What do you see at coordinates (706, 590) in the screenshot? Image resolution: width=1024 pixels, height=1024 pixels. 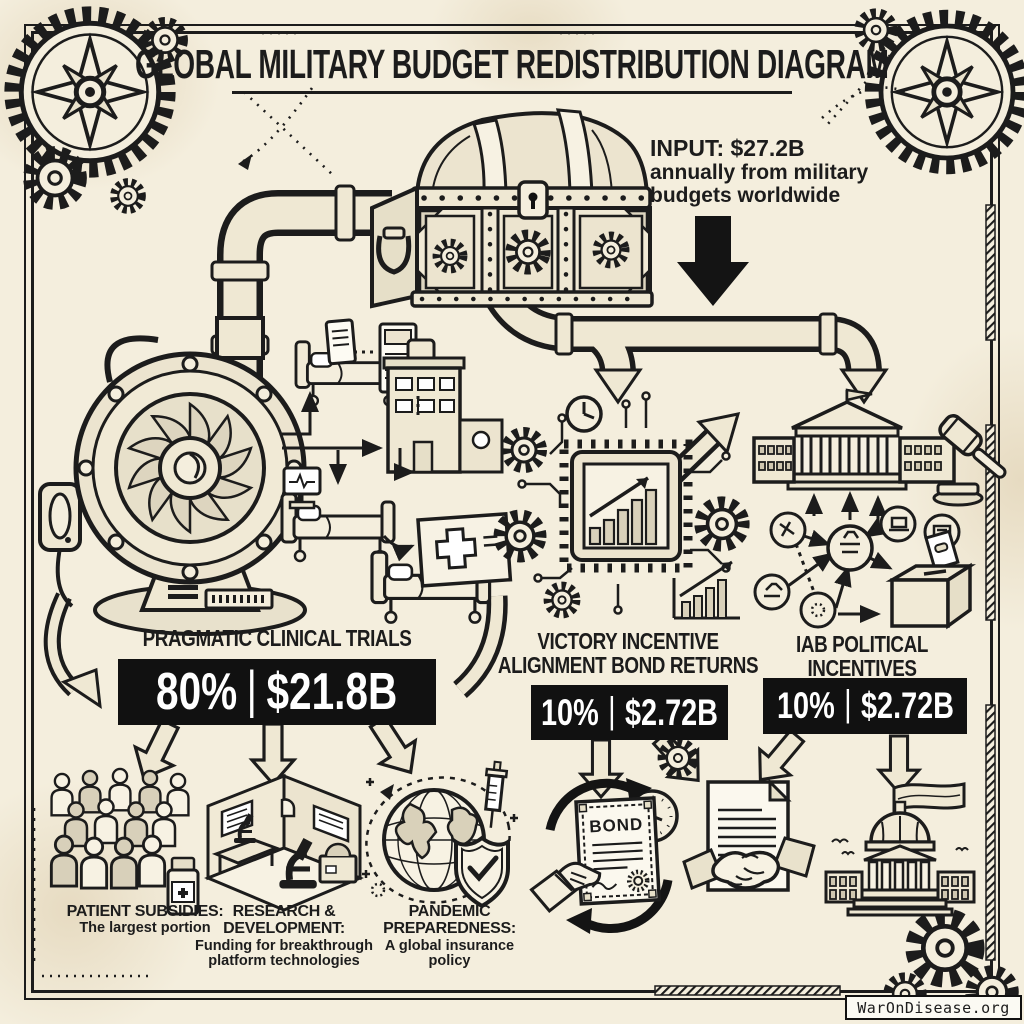 I see `mini-bar-chart-icon` at bounding box center [706, 590].